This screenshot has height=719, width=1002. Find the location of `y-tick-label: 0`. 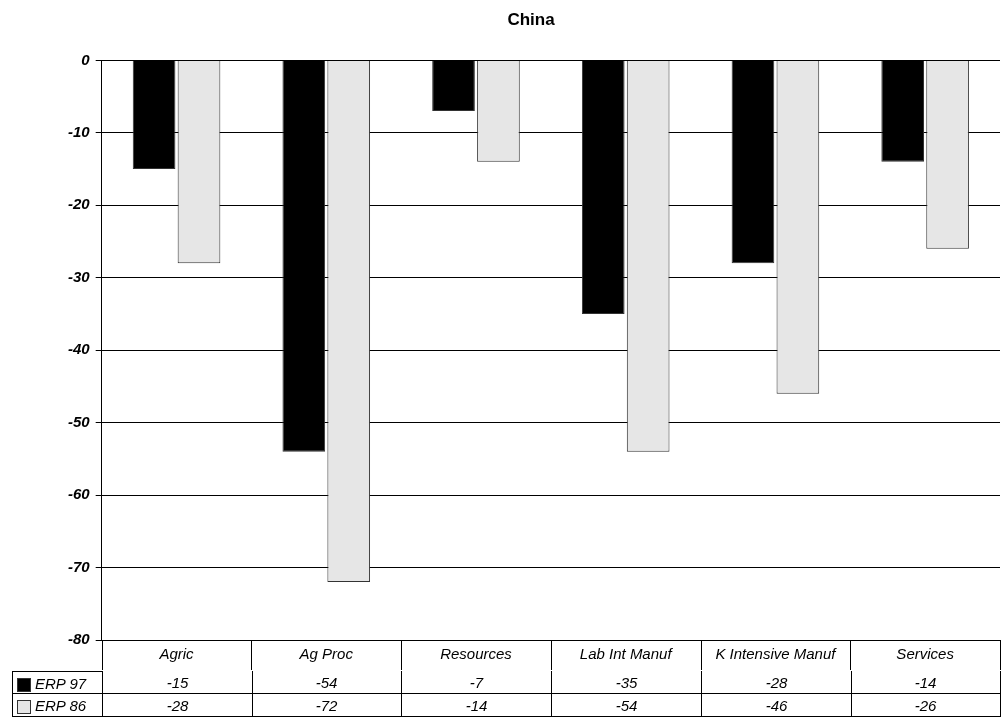

y-tick-label: 0 is located at coordinates (86, 59).